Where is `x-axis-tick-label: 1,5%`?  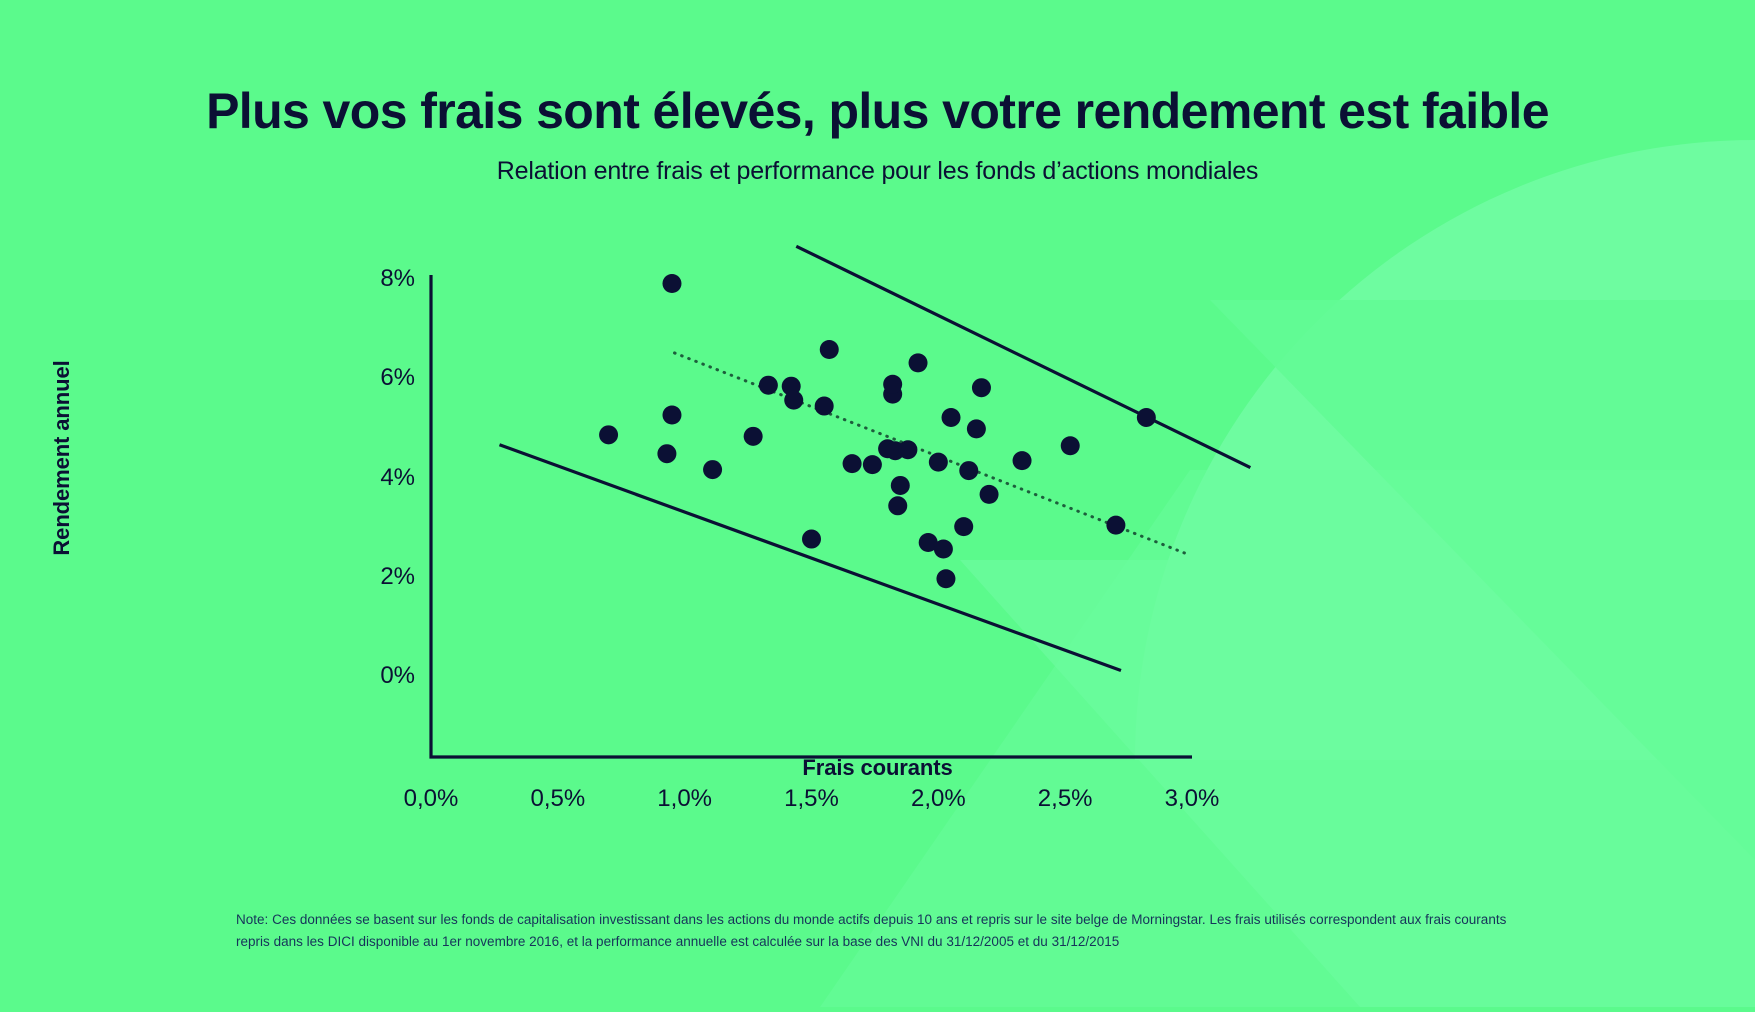
x-axis-tick-label: 1,5% is located at coordinates (811, 798).